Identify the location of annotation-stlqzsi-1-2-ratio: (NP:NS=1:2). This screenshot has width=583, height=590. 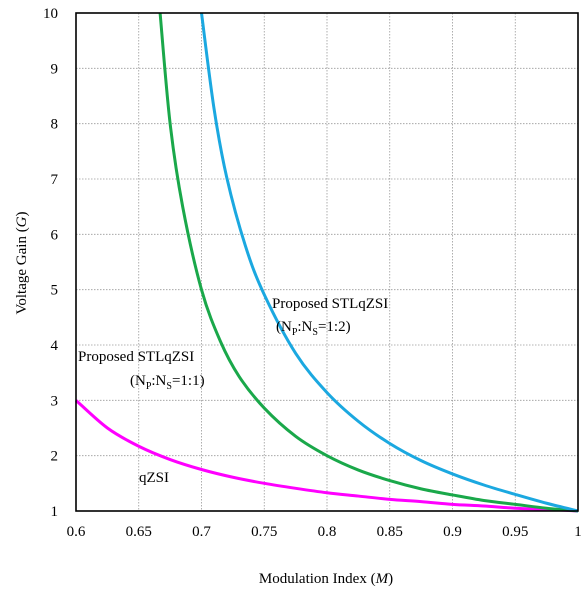
(313, 328).